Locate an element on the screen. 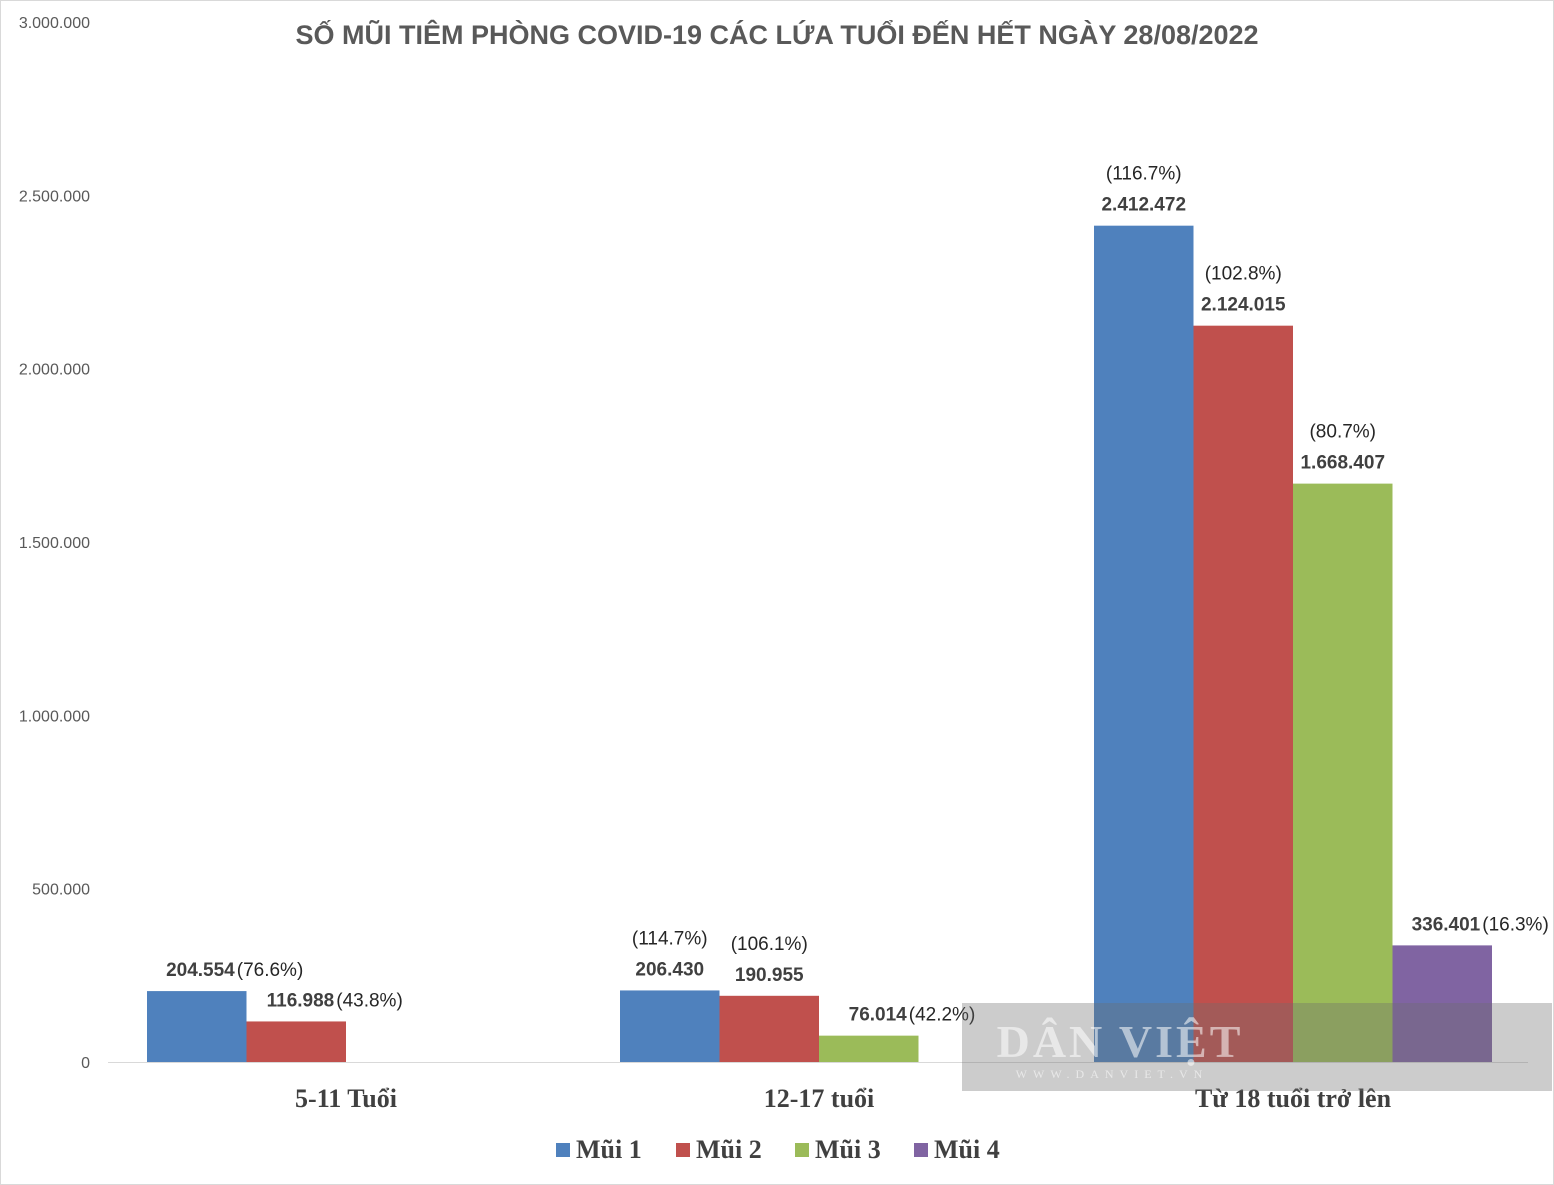 This screenshot has width=1554, height=1185. y-tick-label: 0 is located at coordinates (85, 1063).